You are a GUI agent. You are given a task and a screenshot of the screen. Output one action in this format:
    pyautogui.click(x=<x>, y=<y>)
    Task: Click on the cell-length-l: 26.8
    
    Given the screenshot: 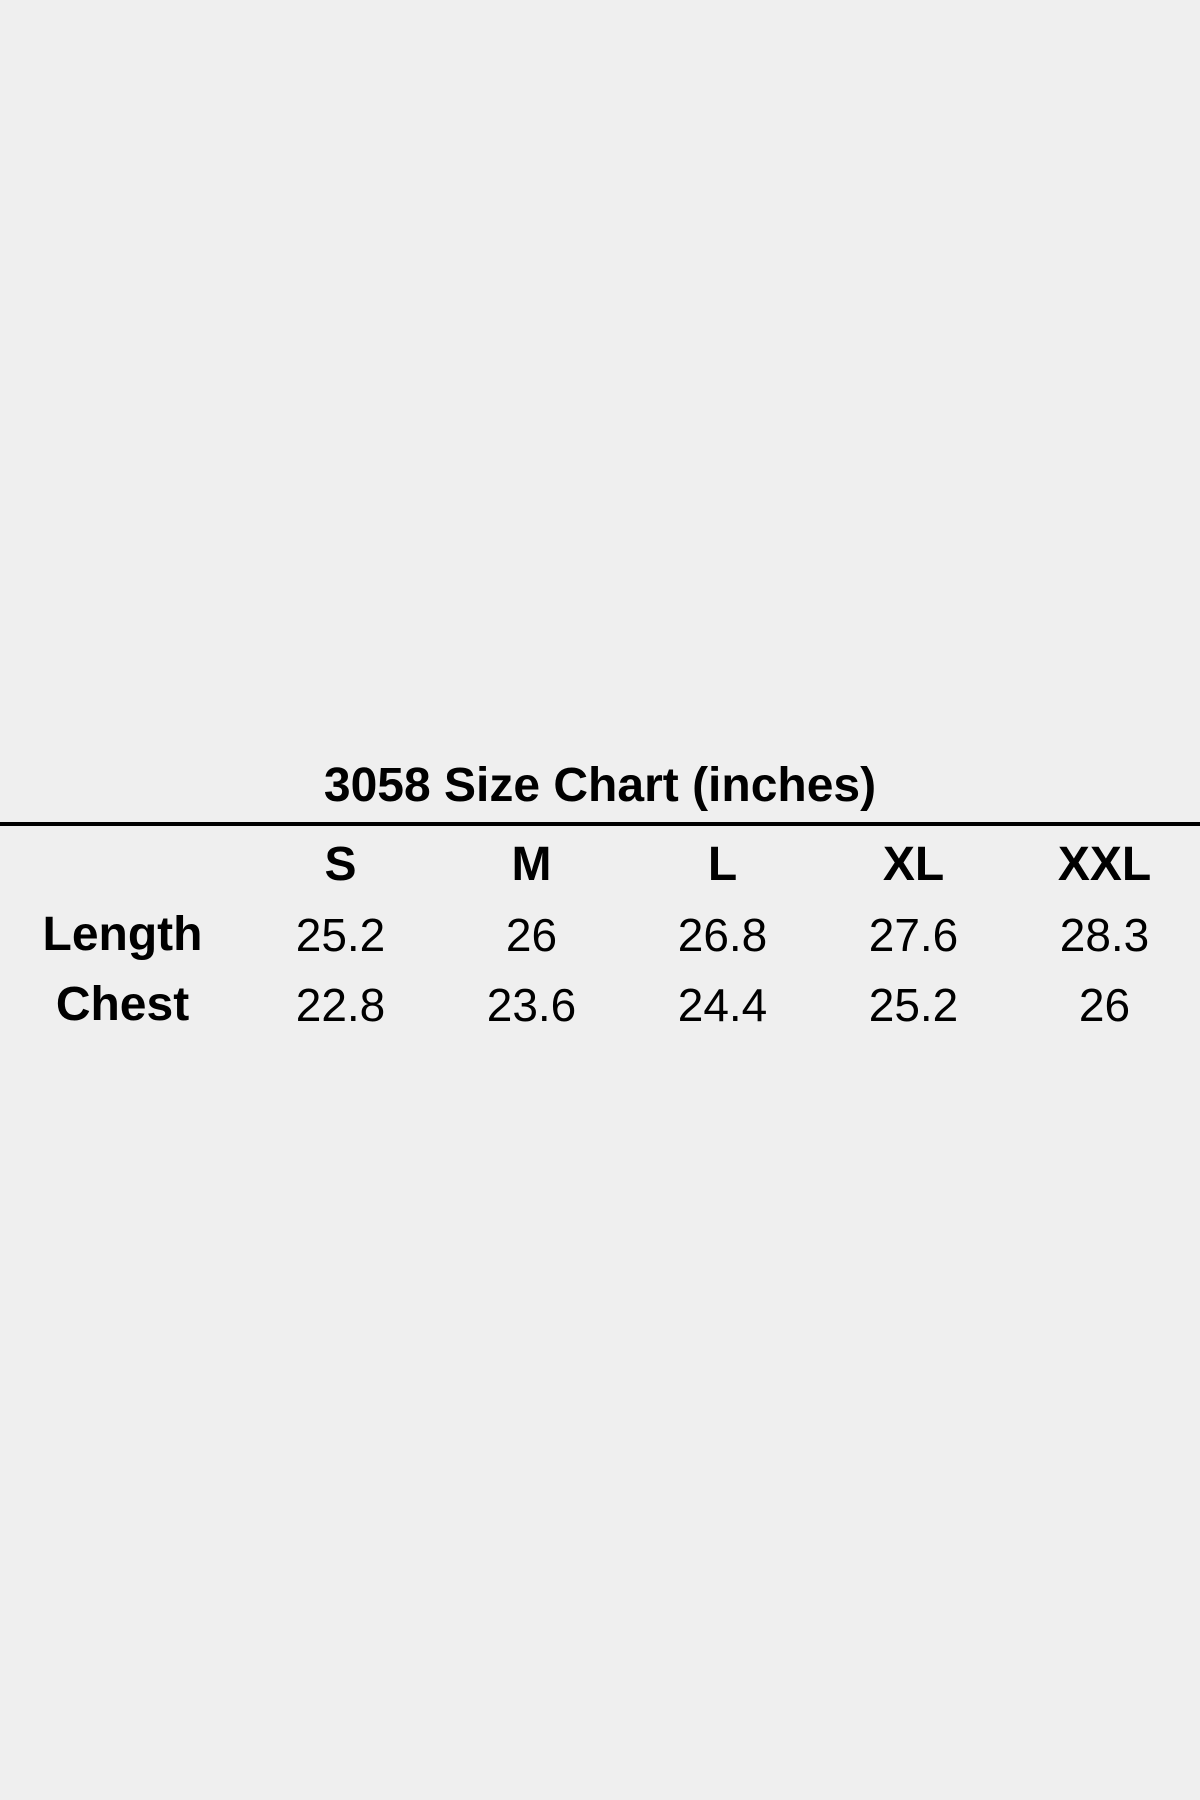 What is the action you would take?
    pyautogui.click(x=722, y=935)
    